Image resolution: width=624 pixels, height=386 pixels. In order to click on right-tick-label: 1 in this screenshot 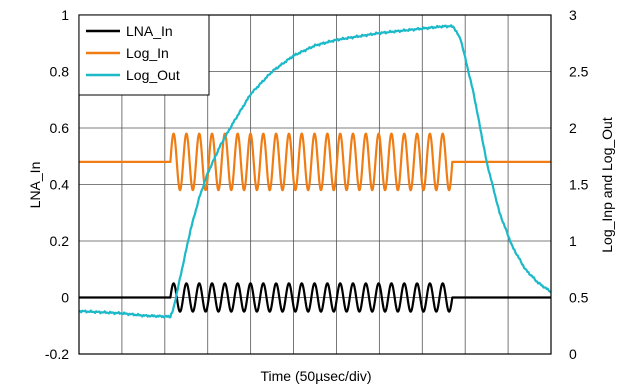, I will do `click(573, 241)`.